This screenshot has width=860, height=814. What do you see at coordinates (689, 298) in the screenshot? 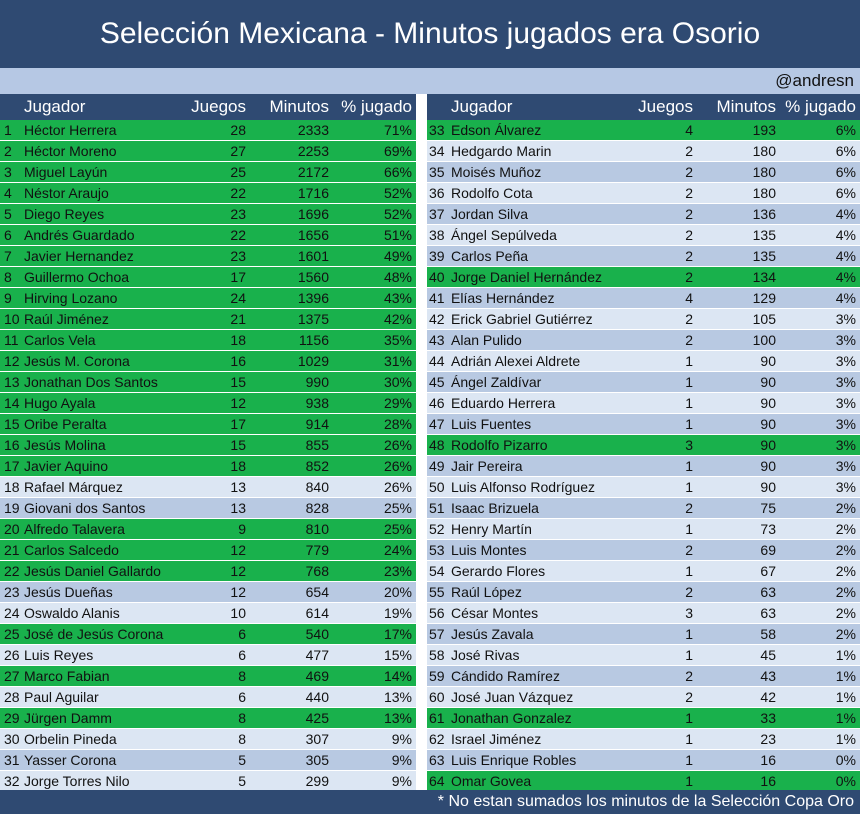
I see `games-played: 4` at bounding box center [689, 298].